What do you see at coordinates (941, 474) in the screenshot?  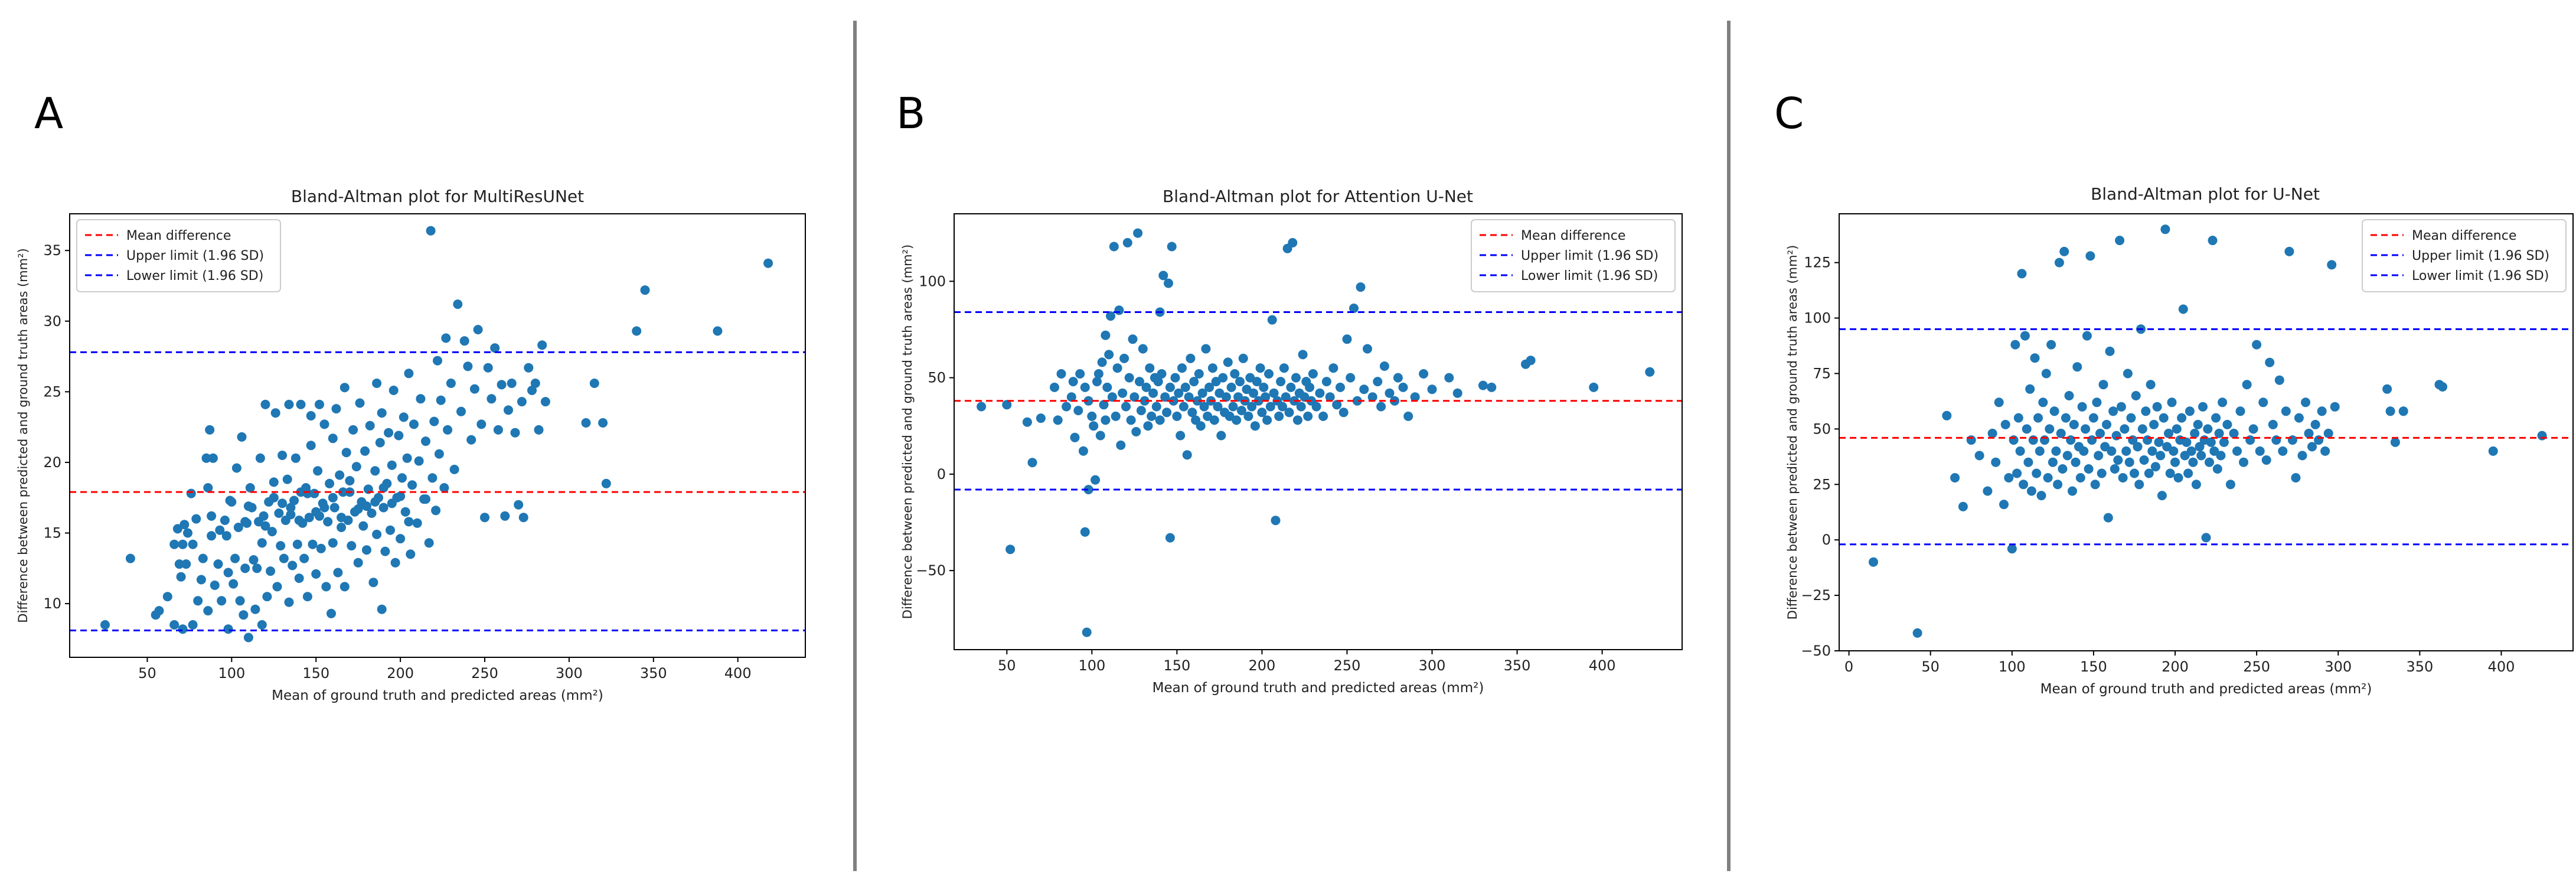 I see `y-tick-label: 0` at bounding box center [941, 474].